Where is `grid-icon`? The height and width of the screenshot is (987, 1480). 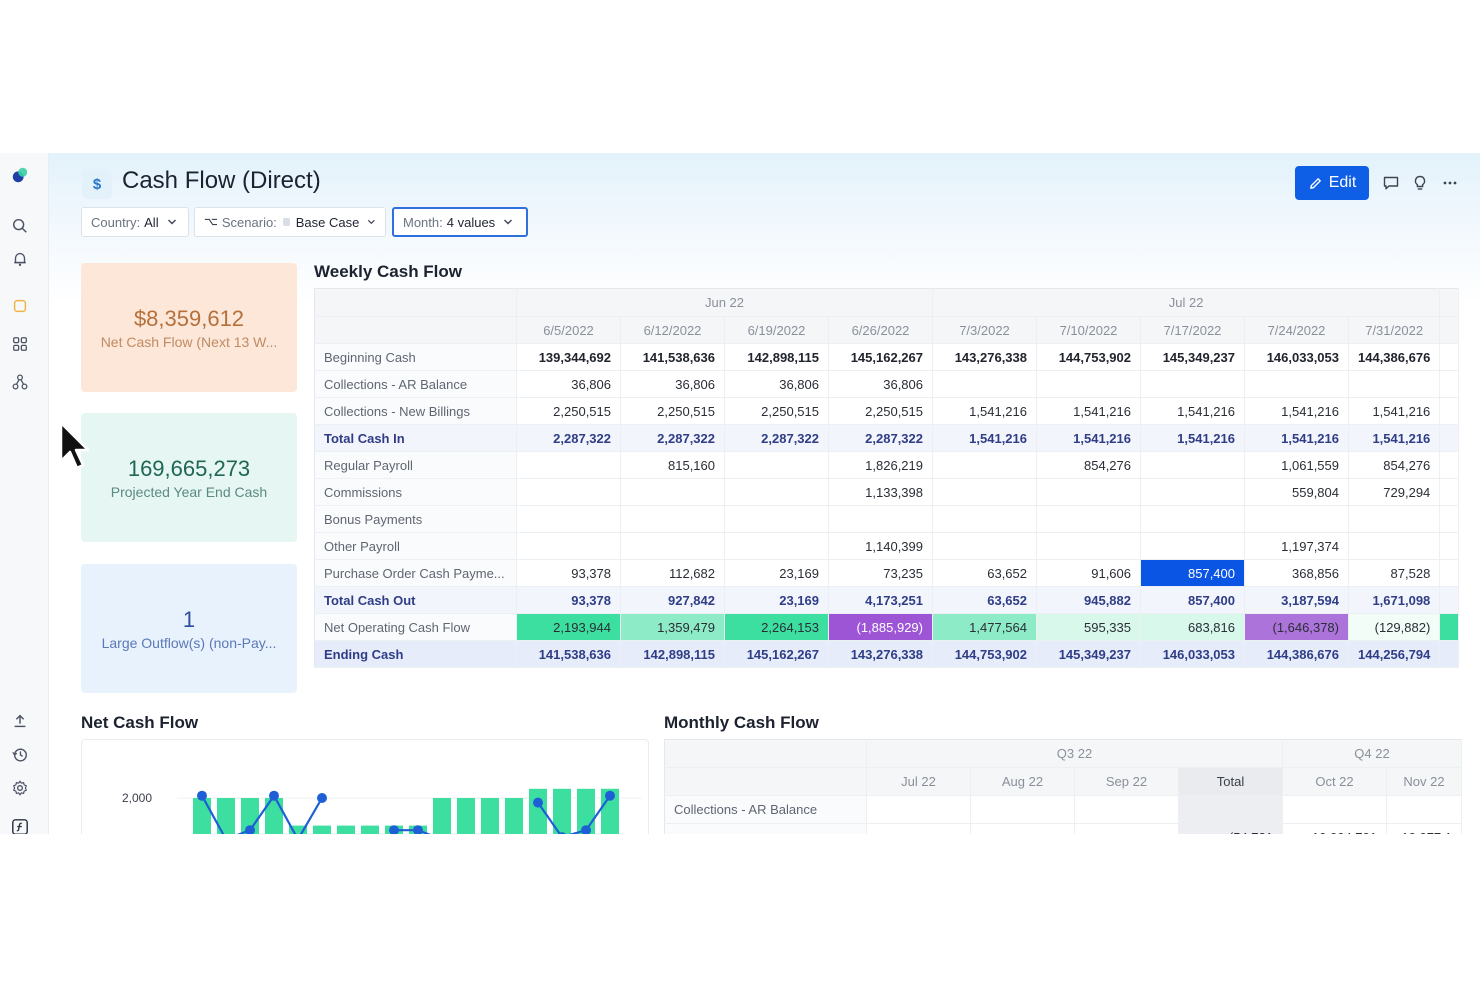
grid-icon is located at coordinates (20, 344).